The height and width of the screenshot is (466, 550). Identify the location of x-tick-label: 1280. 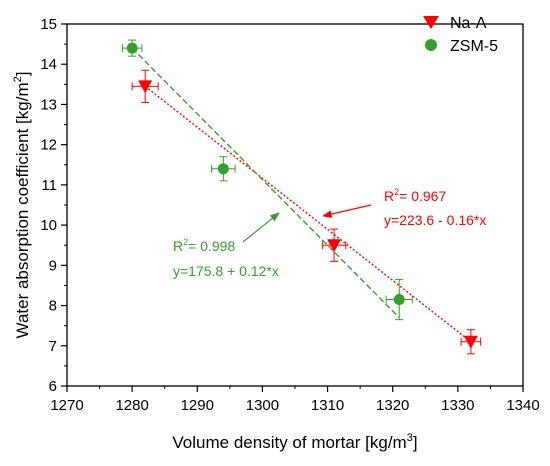
(131, 405).